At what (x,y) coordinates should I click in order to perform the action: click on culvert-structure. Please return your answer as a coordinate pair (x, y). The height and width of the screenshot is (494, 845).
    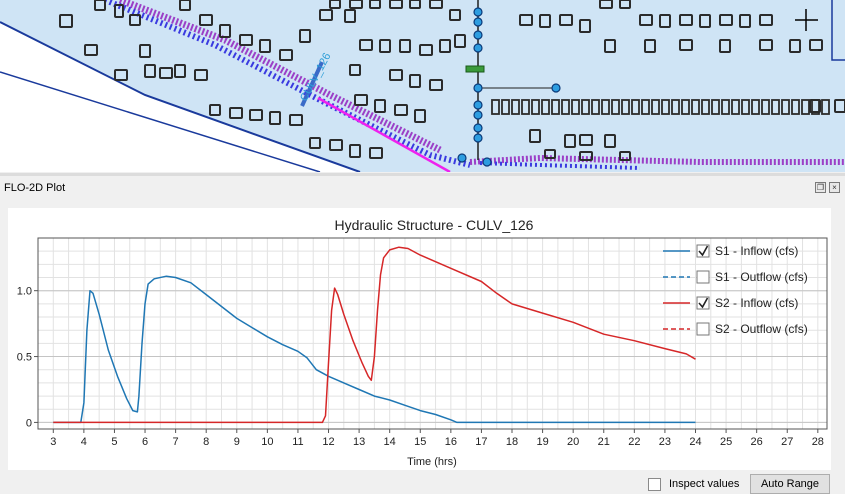
    Looking at the image, I should click on (312, 84).